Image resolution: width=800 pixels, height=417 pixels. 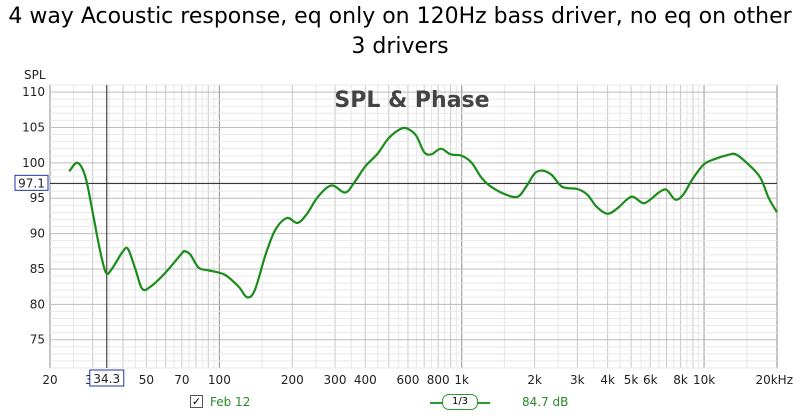 What do you see at coordinates (460, 402) in the screenshot?
I see `smoothing-badge: 1/3` at bounding box center [460, 402].